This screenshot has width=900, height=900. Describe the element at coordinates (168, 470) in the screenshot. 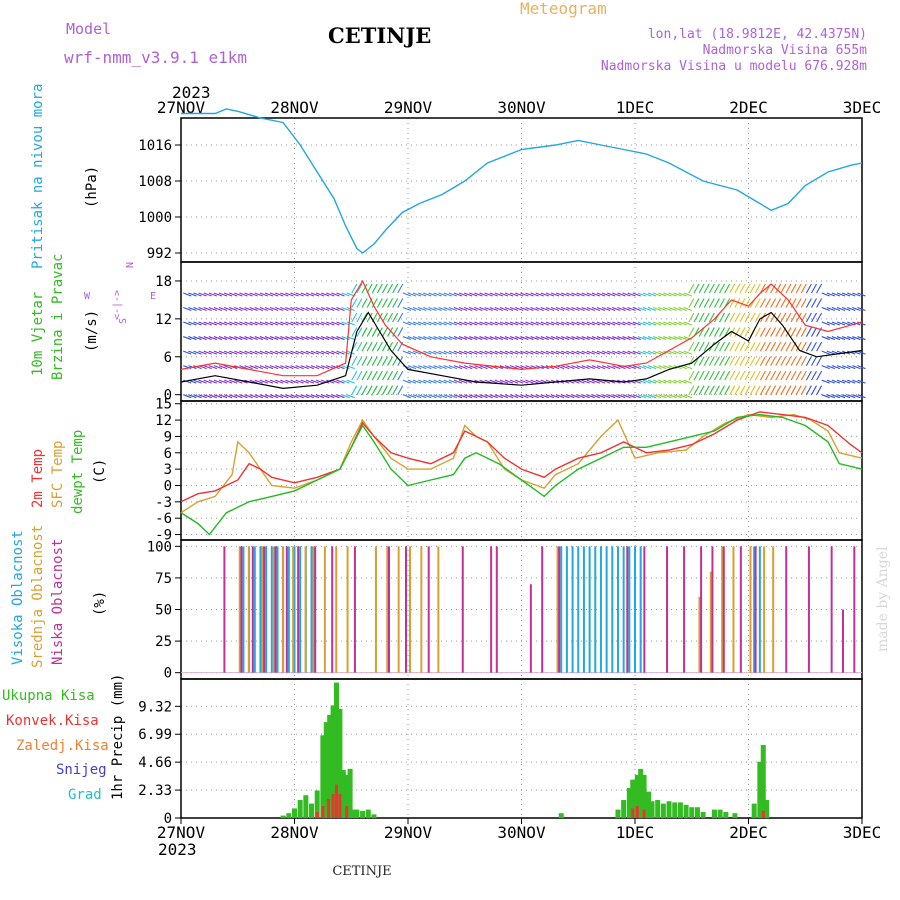

I see `temp-tick-label: 3` at that location.